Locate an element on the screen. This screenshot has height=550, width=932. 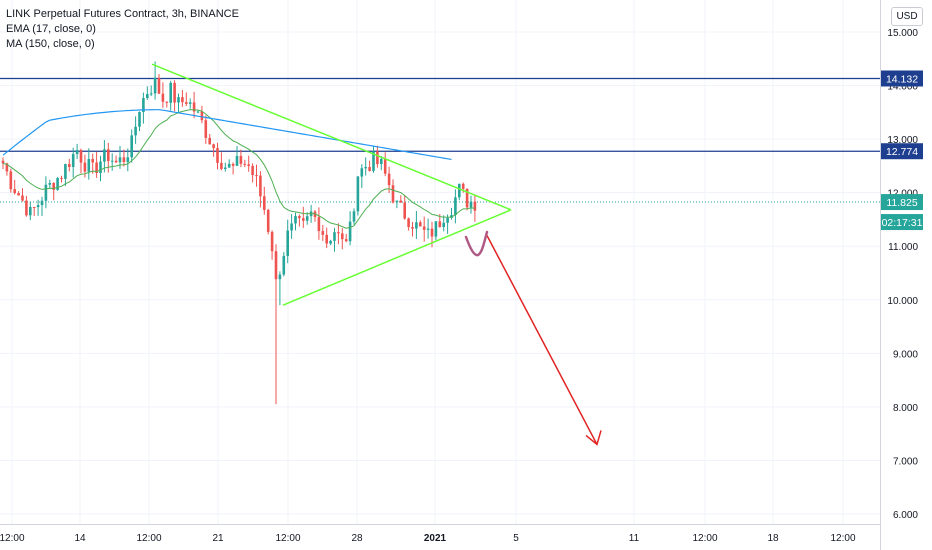
price-tick-label: 7.000 is located at coordinates (905, 461).